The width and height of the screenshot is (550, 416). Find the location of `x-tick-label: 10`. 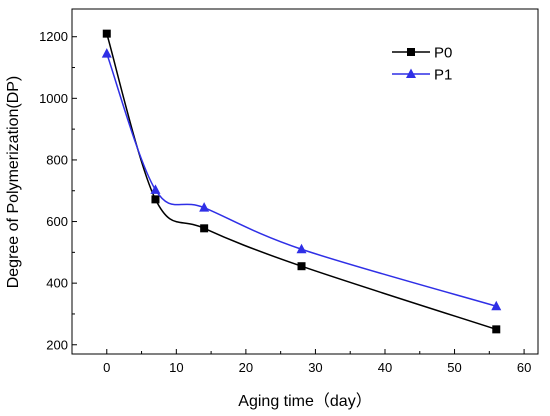

x-tick-label: 10 is located at coordinates (176, 367).